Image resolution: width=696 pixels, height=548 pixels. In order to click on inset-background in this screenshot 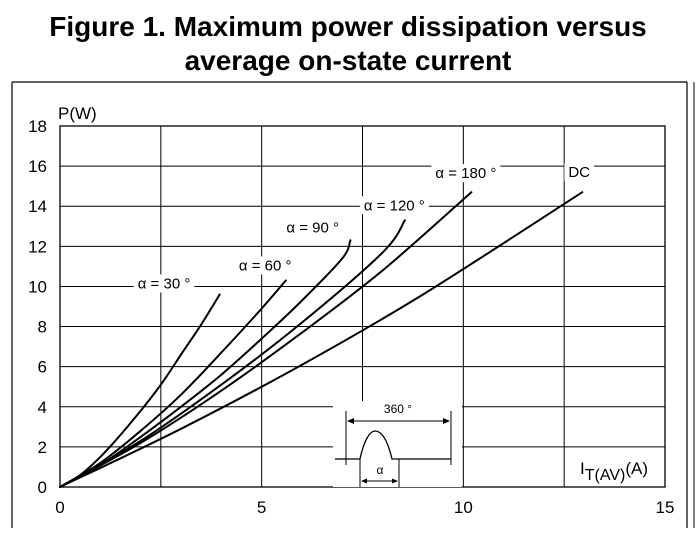, I will do `click(397, 444)`.